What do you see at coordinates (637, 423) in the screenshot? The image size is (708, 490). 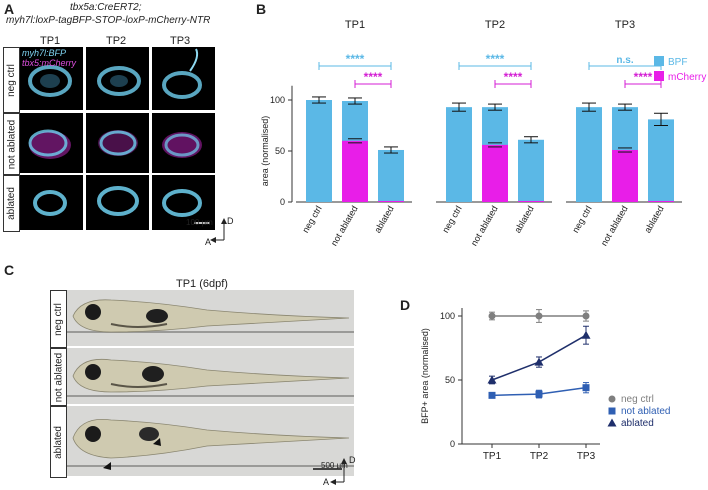 I see `d-legend-label-2: ablated` at bounding box center [637, 423].